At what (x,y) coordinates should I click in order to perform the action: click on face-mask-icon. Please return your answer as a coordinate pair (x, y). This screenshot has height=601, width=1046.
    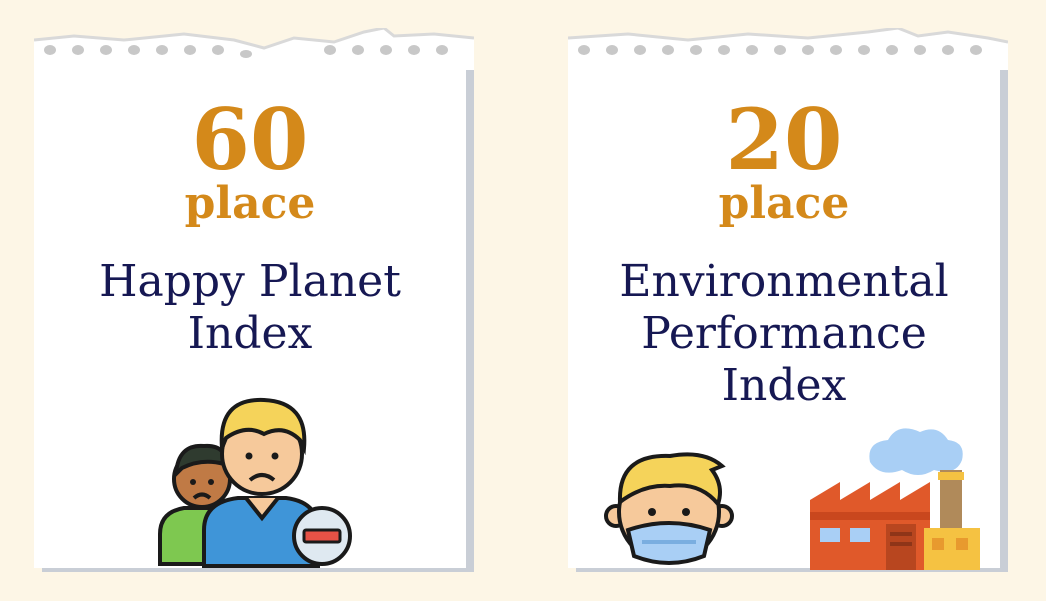
    Looking at the image, I should click on (669, 508).